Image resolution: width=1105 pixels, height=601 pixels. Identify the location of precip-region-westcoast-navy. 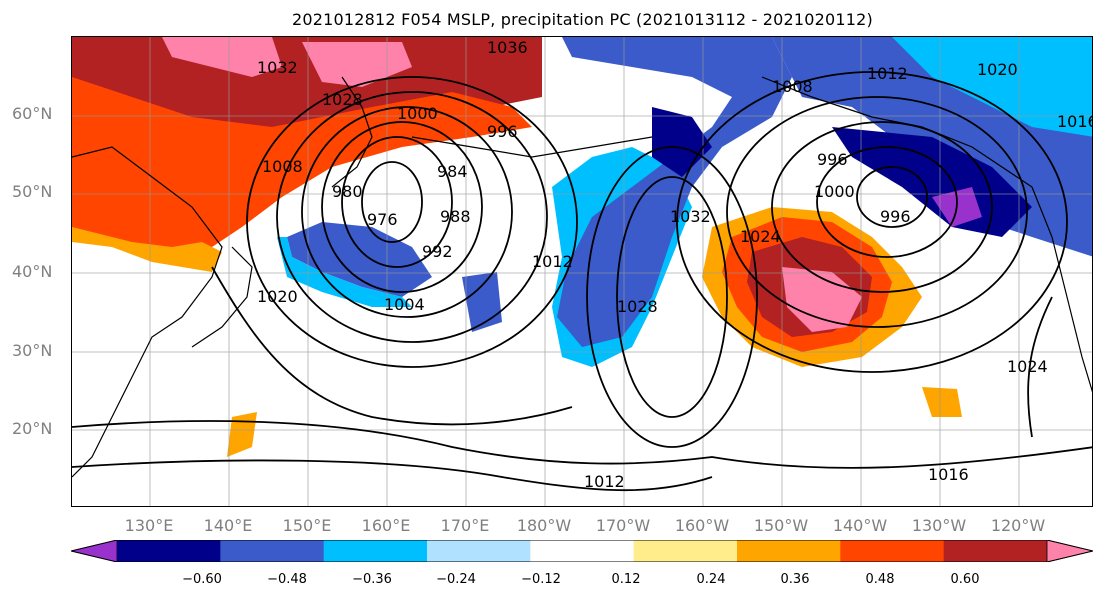
(932, 182).